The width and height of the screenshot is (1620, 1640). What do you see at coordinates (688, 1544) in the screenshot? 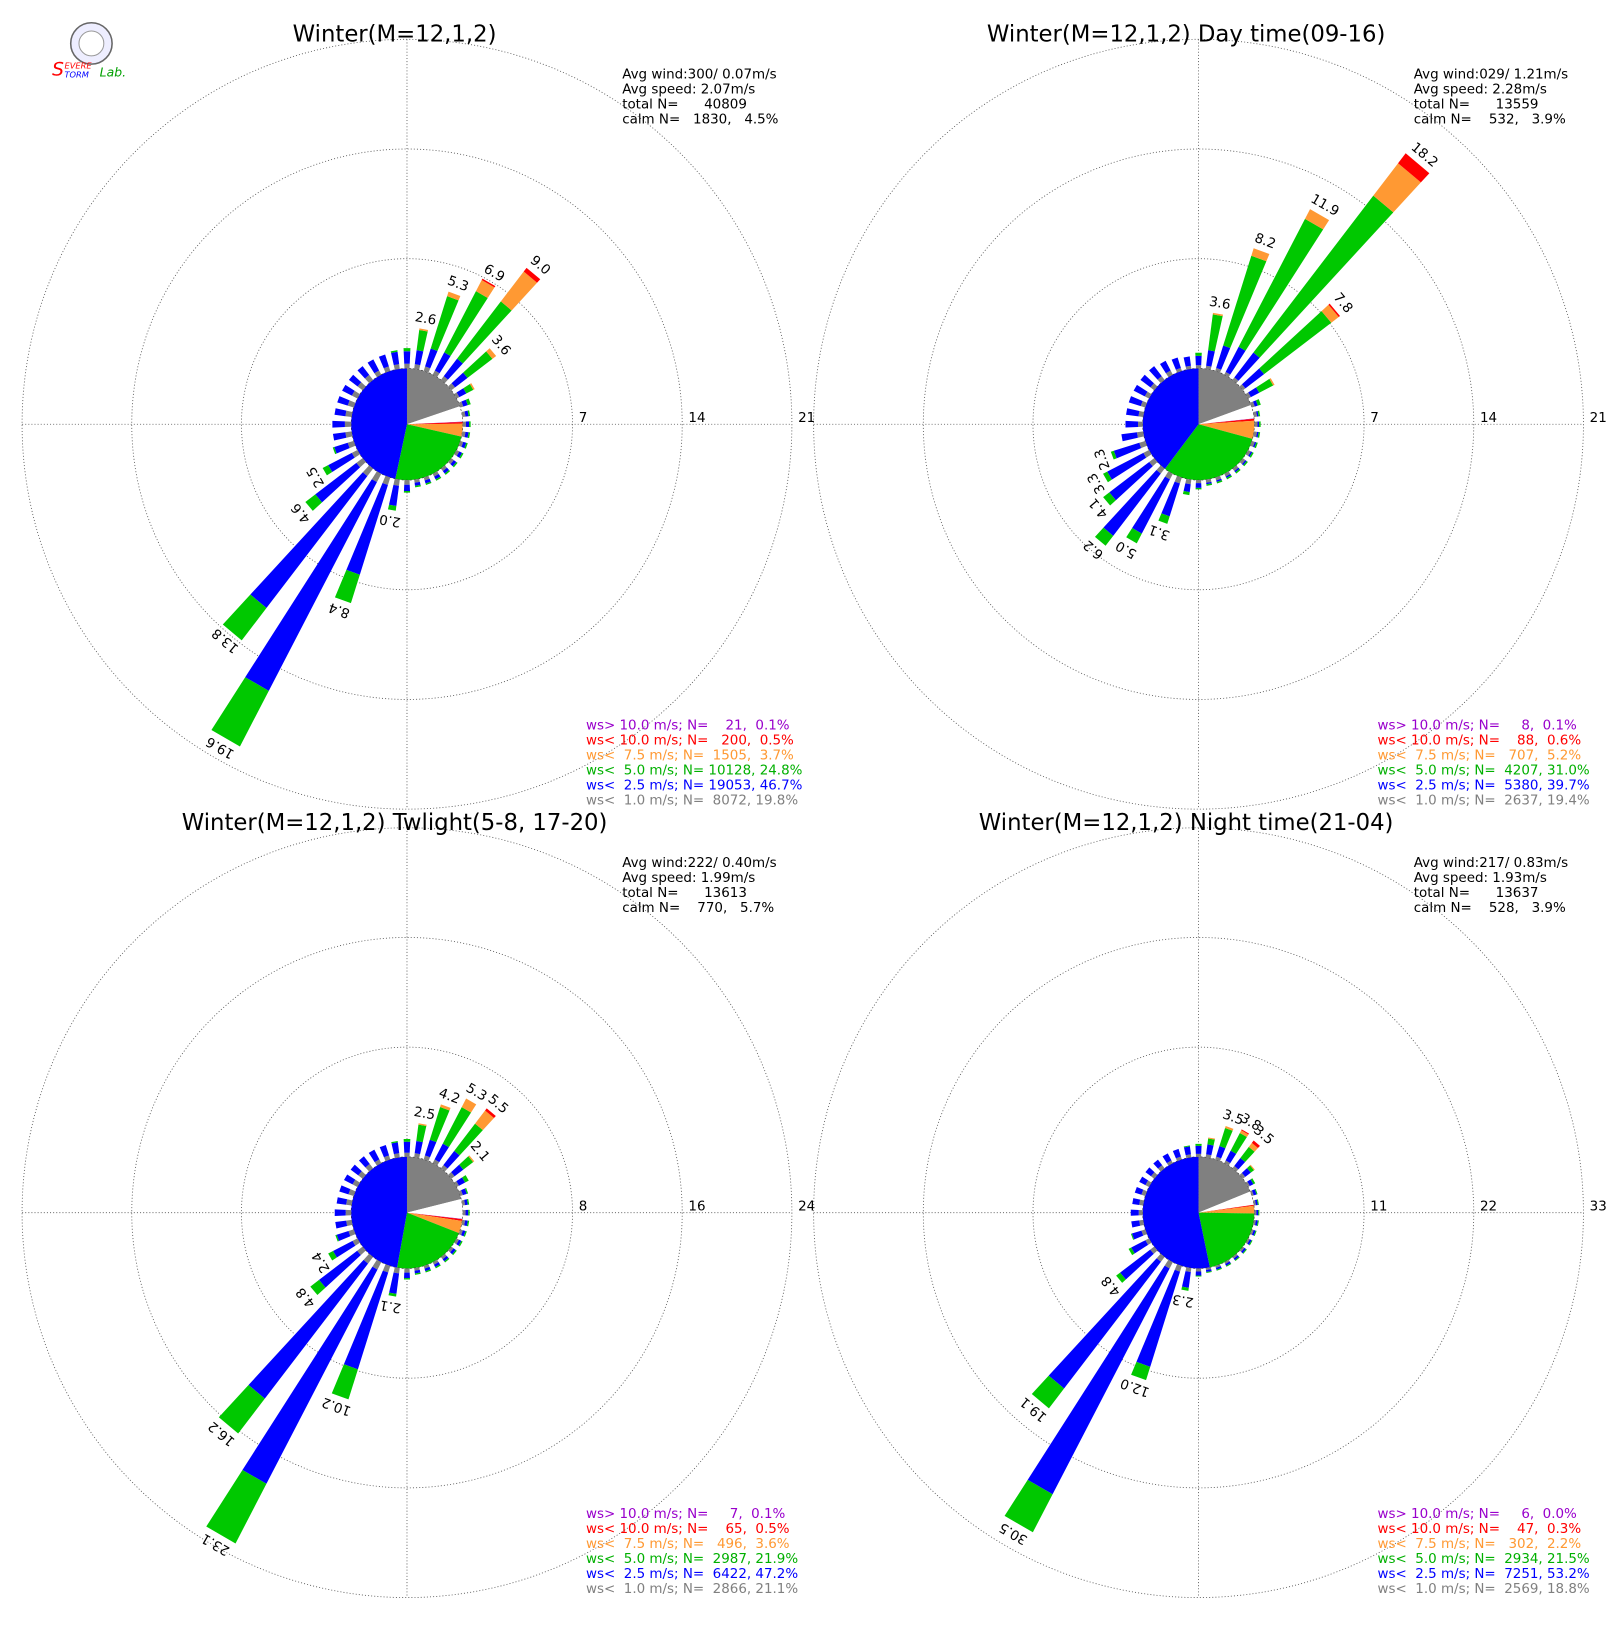
I see `legend-entry: ws< 7.5 m/s; N= 496, 3.6%` at bounding box center [688, 1544].